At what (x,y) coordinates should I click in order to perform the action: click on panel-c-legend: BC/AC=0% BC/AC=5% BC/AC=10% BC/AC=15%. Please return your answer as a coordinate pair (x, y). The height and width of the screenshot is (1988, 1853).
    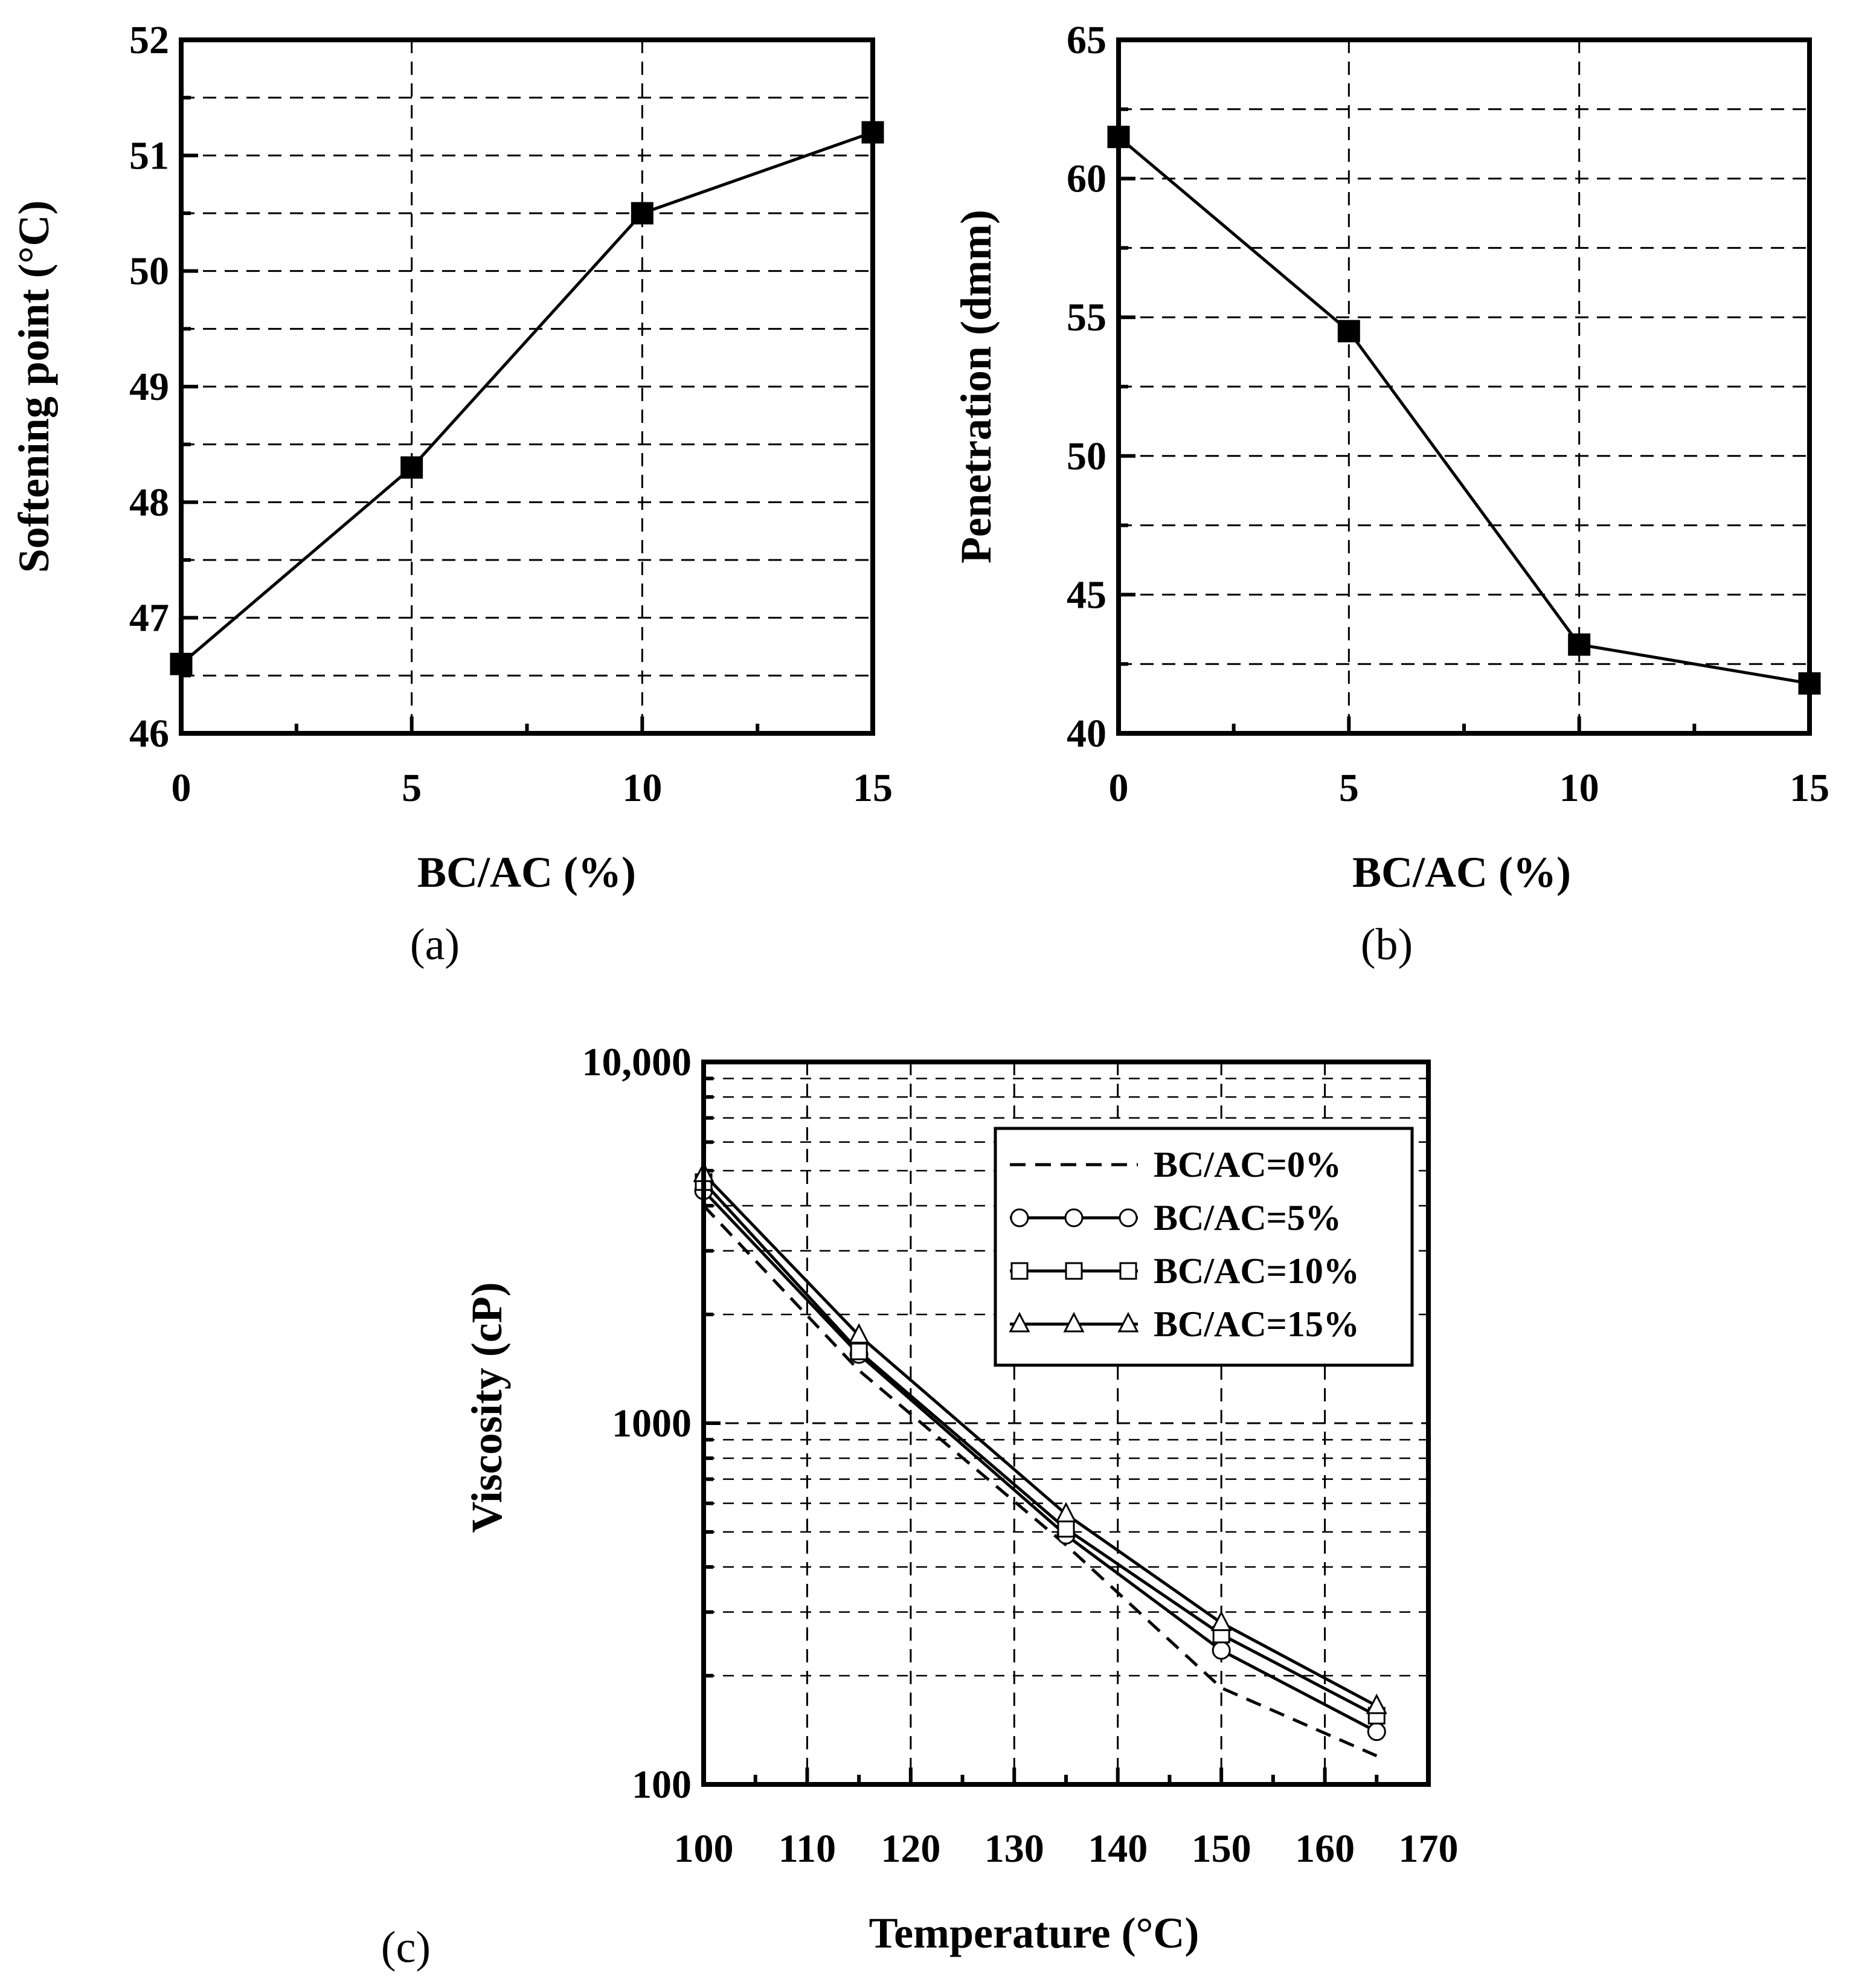
    Looking at the image, I should click on (1204, 1247).